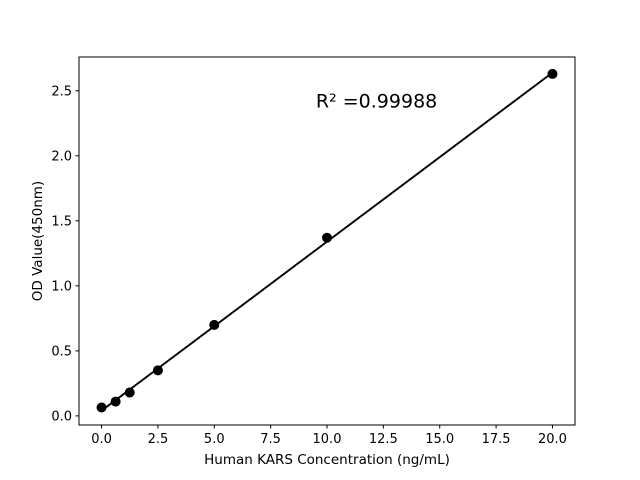 The height and width of the screenshot is (480, 640). I want to click on x-axis-tick-label: 2.5, so click(158, 439).